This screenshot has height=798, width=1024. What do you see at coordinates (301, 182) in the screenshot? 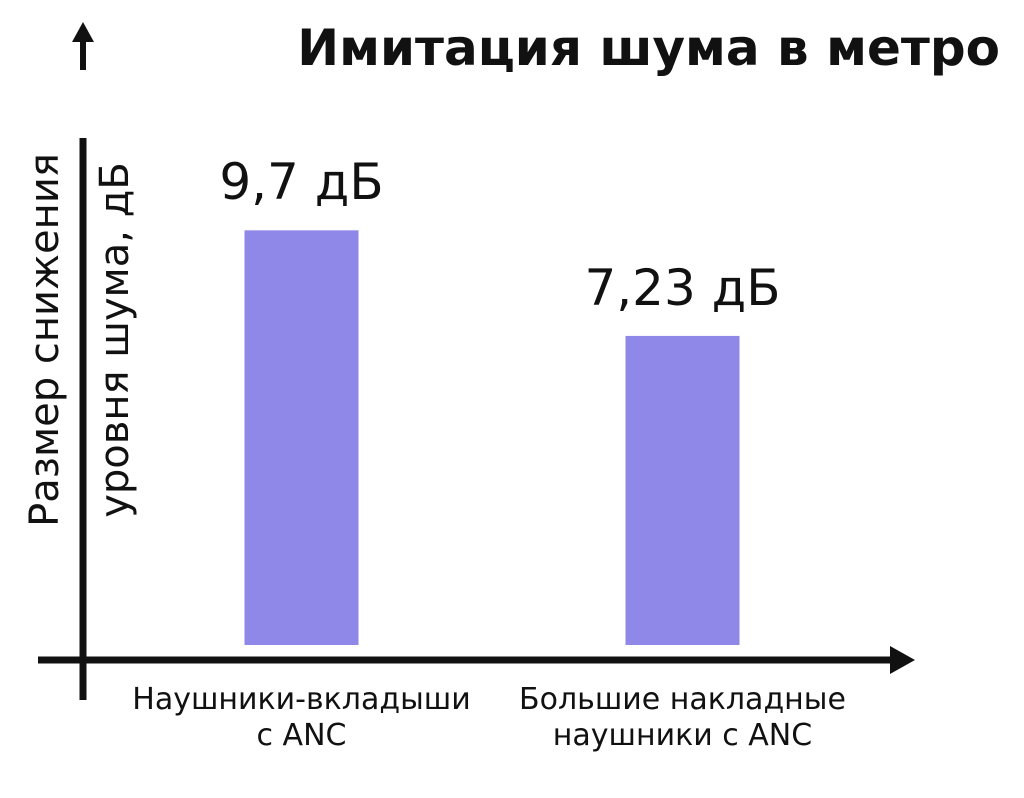
I see `data-label: 9,7 дБ` at bounding box center [301, 182].